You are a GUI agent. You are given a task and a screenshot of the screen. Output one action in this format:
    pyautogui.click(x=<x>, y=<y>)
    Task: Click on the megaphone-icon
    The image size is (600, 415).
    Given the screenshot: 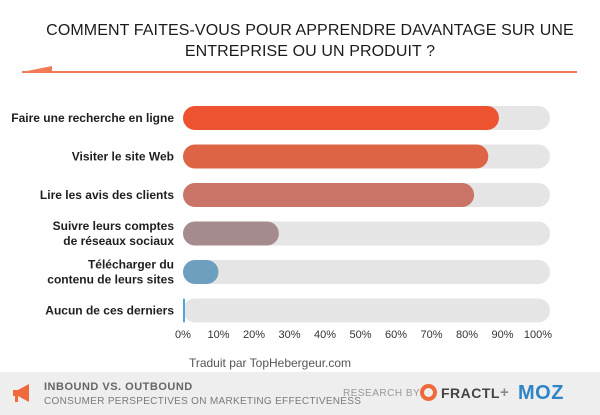 What is the action you would take?
    pyautogui.click(x=21, y=393)
    